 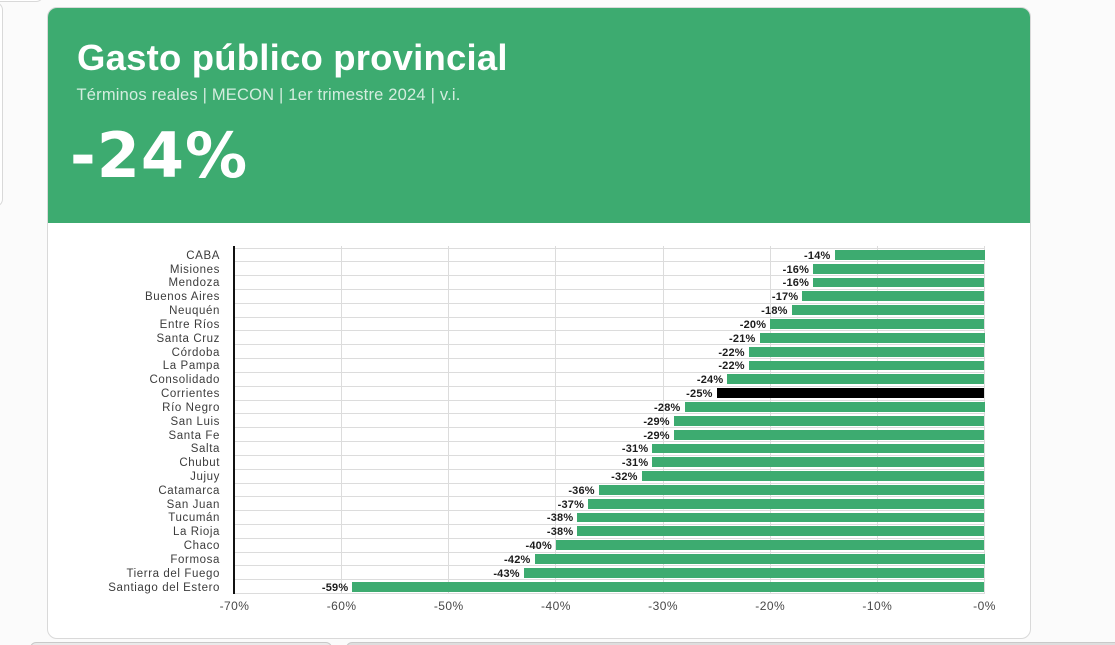 What do you see at coordinates (234, 420) in the screenshot?
I see `y-axis-line` at bounding box center [234, 420].